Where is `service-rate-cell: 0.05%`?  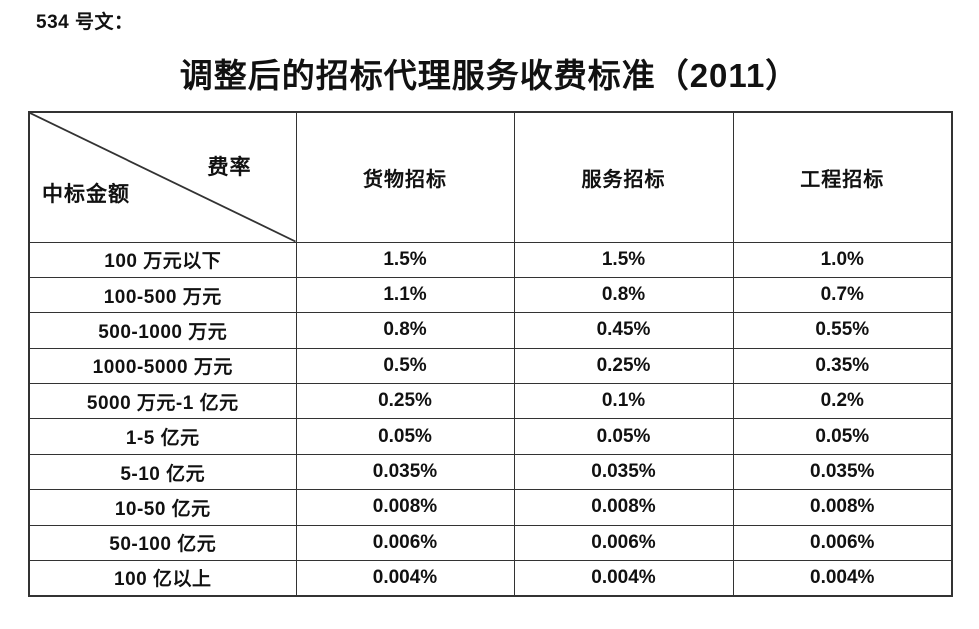
service-rate-cell: 0.05% is located at coordinates (623, 436).